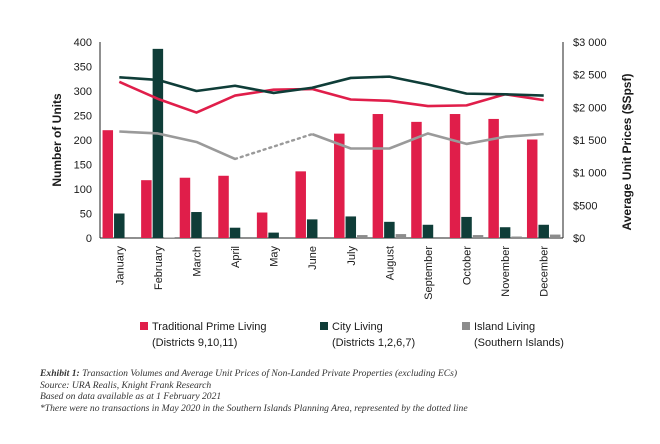 The image size is (660, 444). I want to click on y2-tick-label: $2 500, so click(590, 76).